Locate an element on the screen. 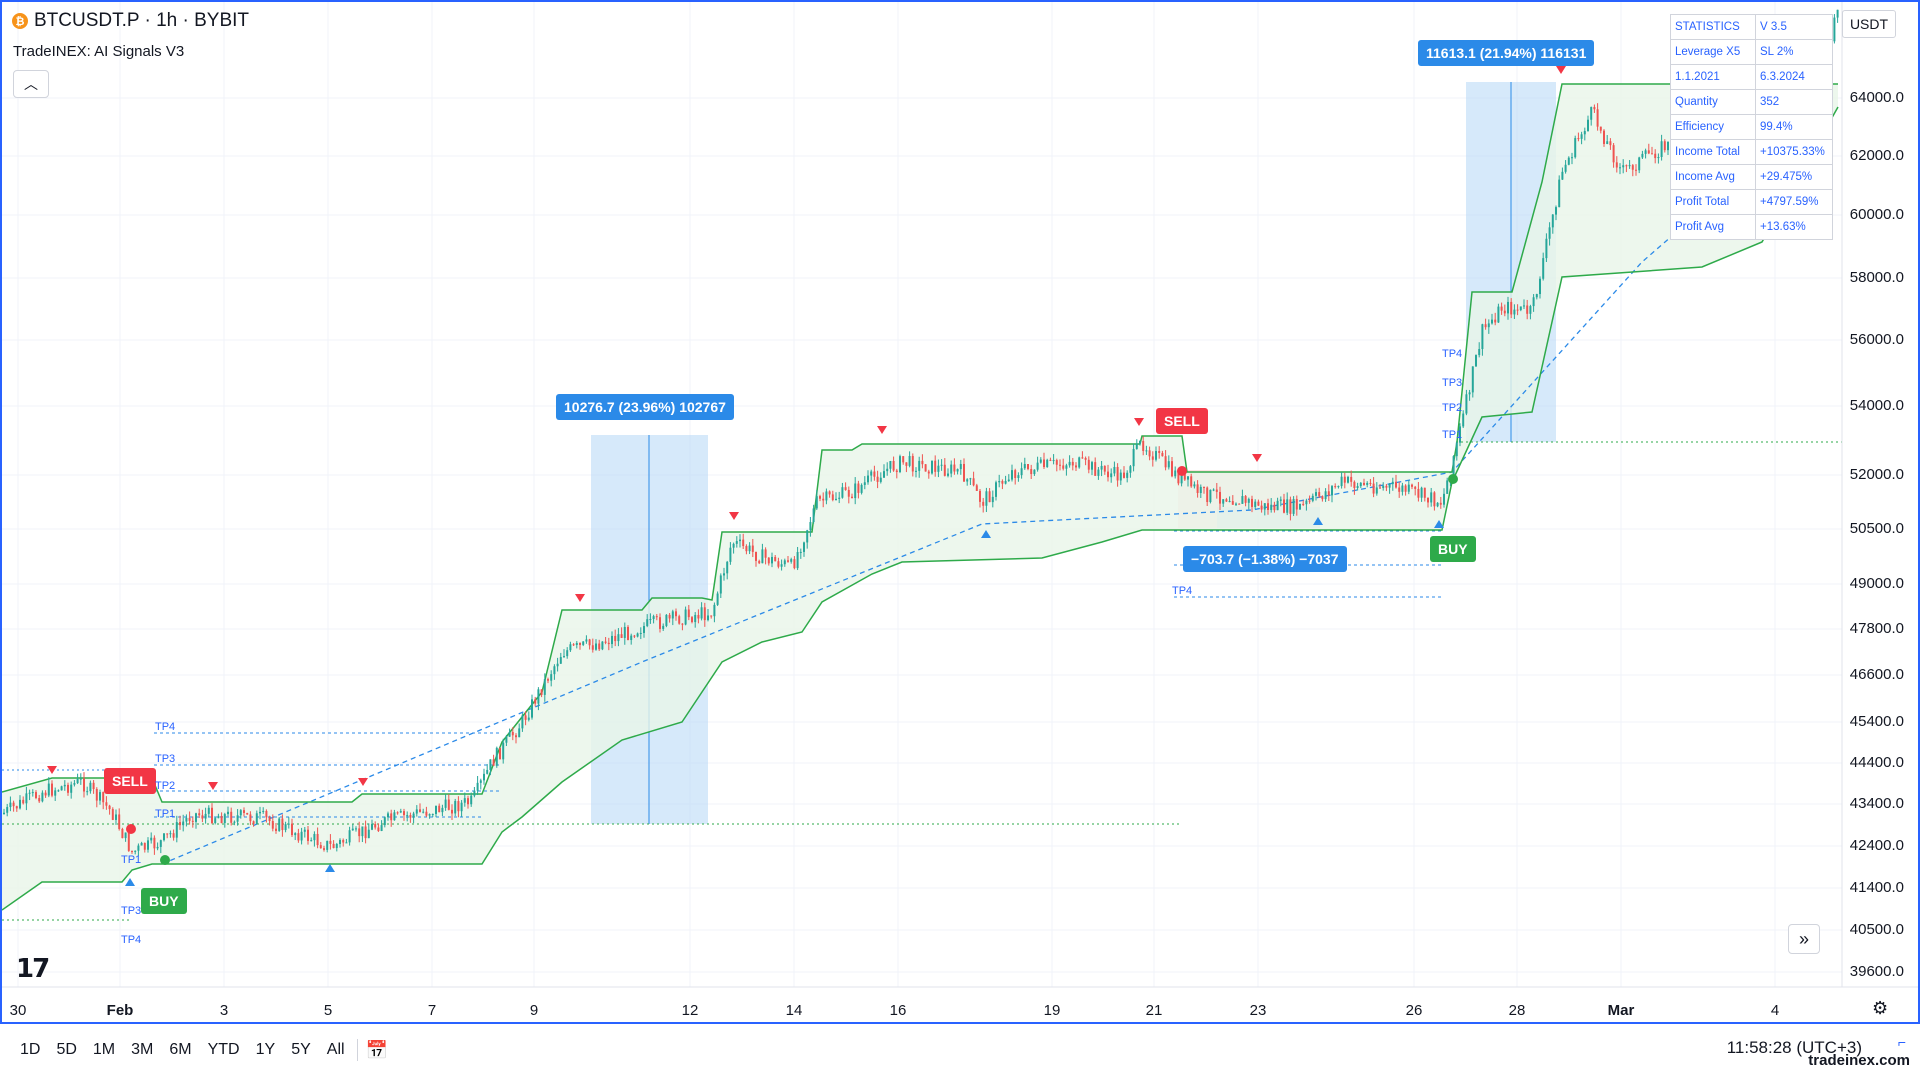 The image size is (1920, 1080). stats-row: Efficiency 99.4% is located at coordinates (1751, 127).